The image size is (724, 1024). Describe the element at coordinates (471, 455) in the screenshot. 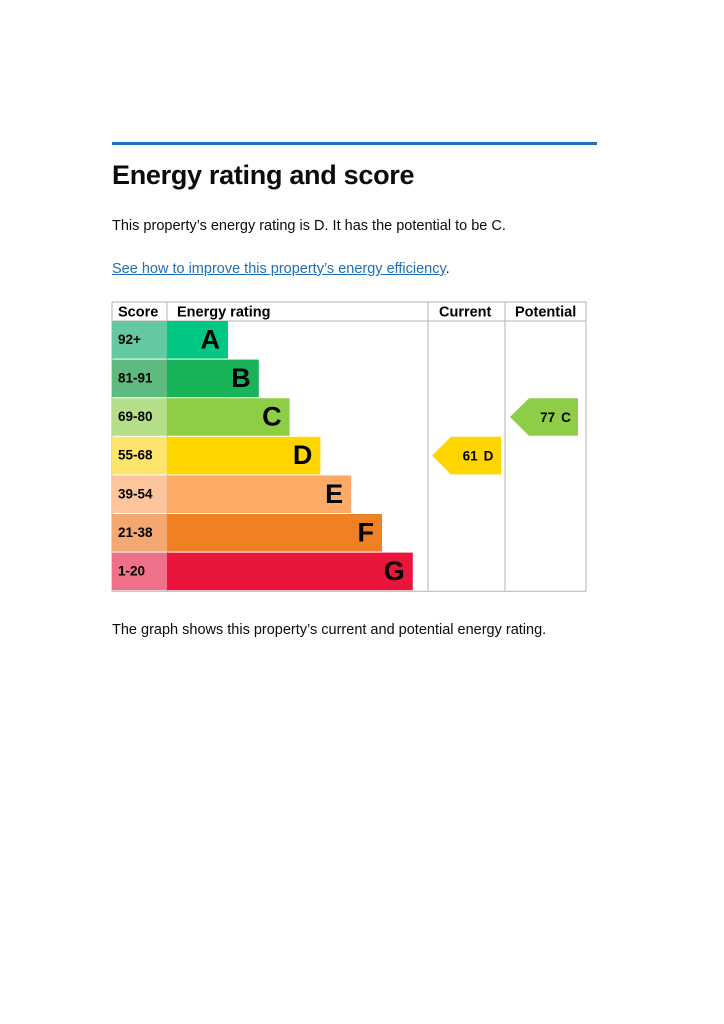

I see `current-score: 61` at that location.